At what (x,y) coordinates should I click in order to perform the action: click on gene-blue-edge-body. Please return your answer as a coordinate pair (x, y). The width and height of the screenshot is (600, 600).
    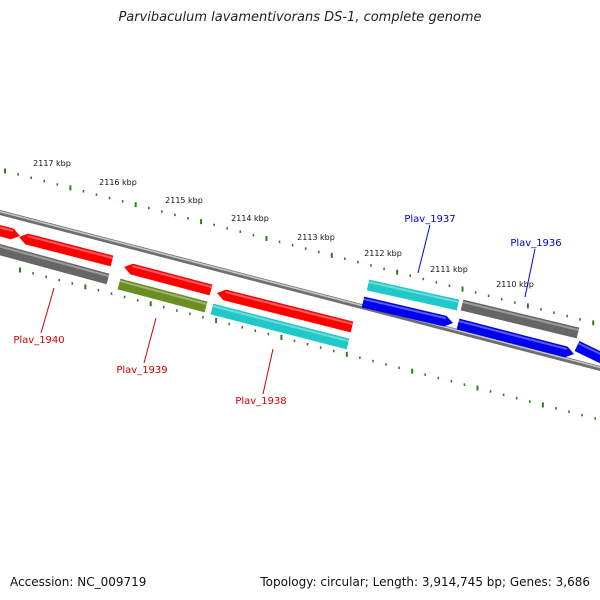
    Looking at the image, I should click on (587, 352).